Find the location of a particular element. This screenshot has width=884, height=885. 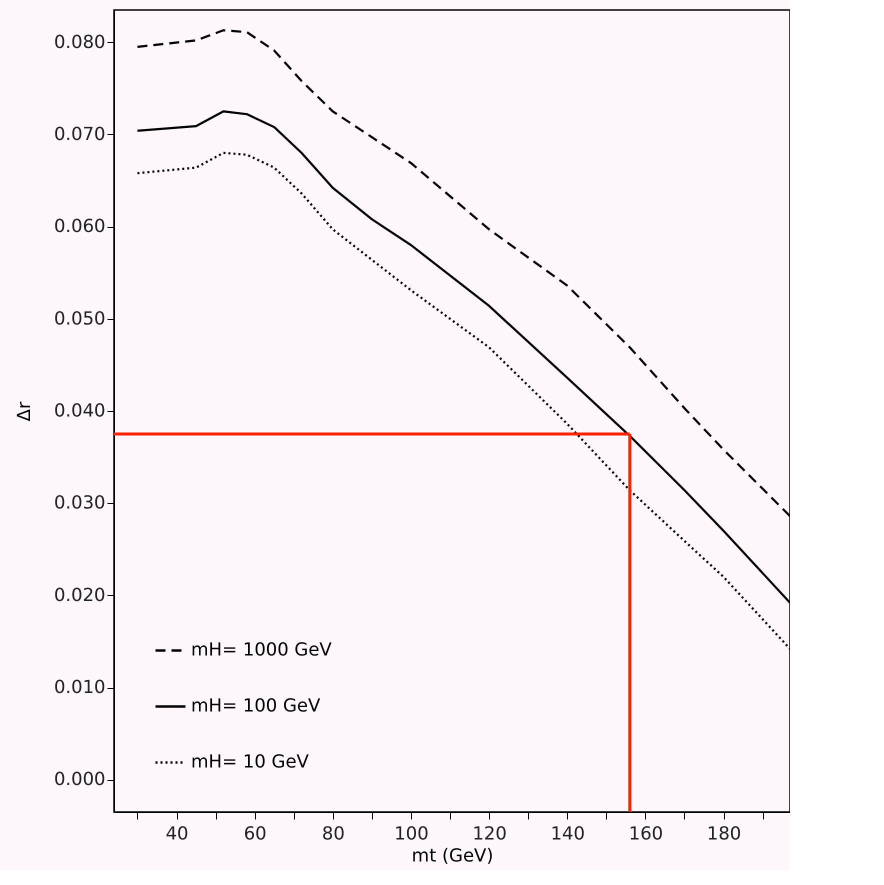

y-tick-label: 0.070 is located at coordinates (80, 134).